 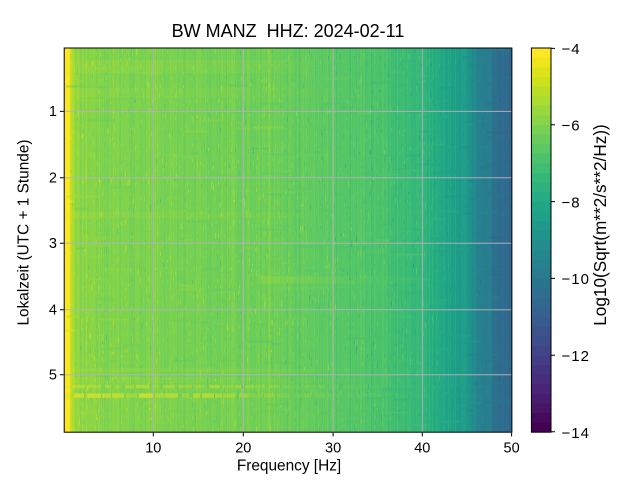 I want to click on svg-text: 40, so click(x=422, y=449).